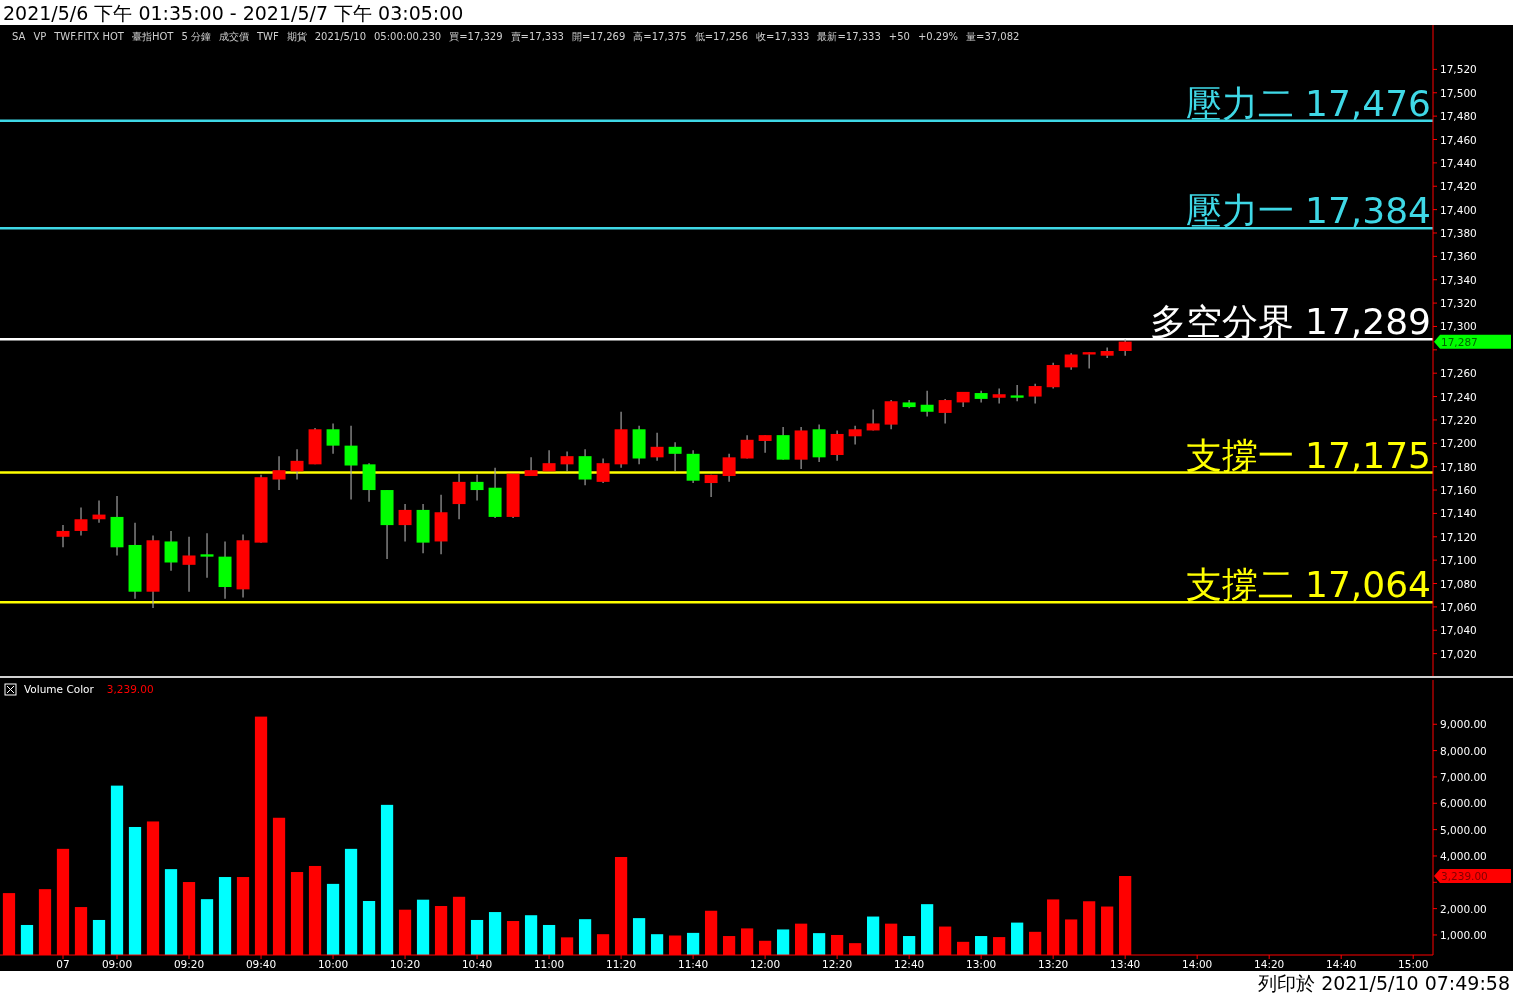 This screenshot has width=1513, height=995. Describe the element at coordinates (1197, 964) in the screenshot. I see `x-tick-label: 14:00` at that location.